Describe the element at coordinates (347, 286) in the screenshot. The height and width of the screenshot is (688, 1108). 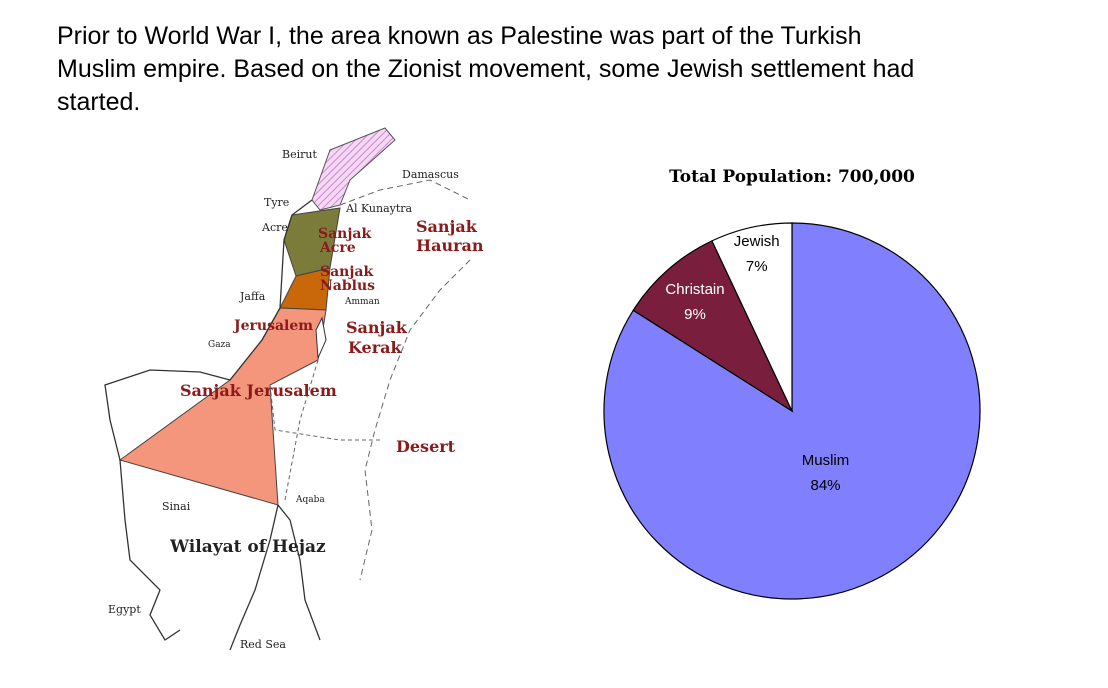
I see `map-label: Nablus` at that location.